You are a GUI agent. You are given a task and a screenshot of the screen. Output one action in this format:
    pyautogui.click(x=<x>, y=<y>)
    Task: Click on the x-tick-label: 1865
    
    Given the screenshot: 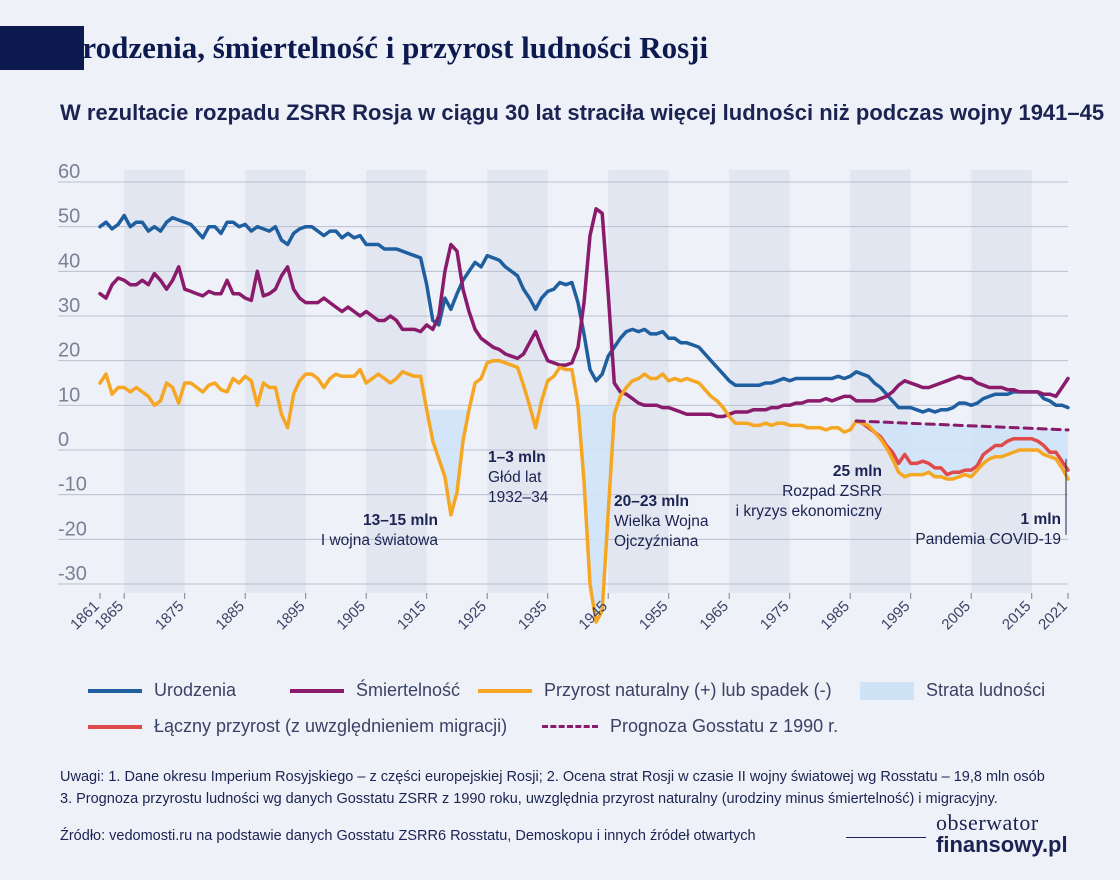 What is the action you would take?
    pyautogui.click(x=109, y=616)
    